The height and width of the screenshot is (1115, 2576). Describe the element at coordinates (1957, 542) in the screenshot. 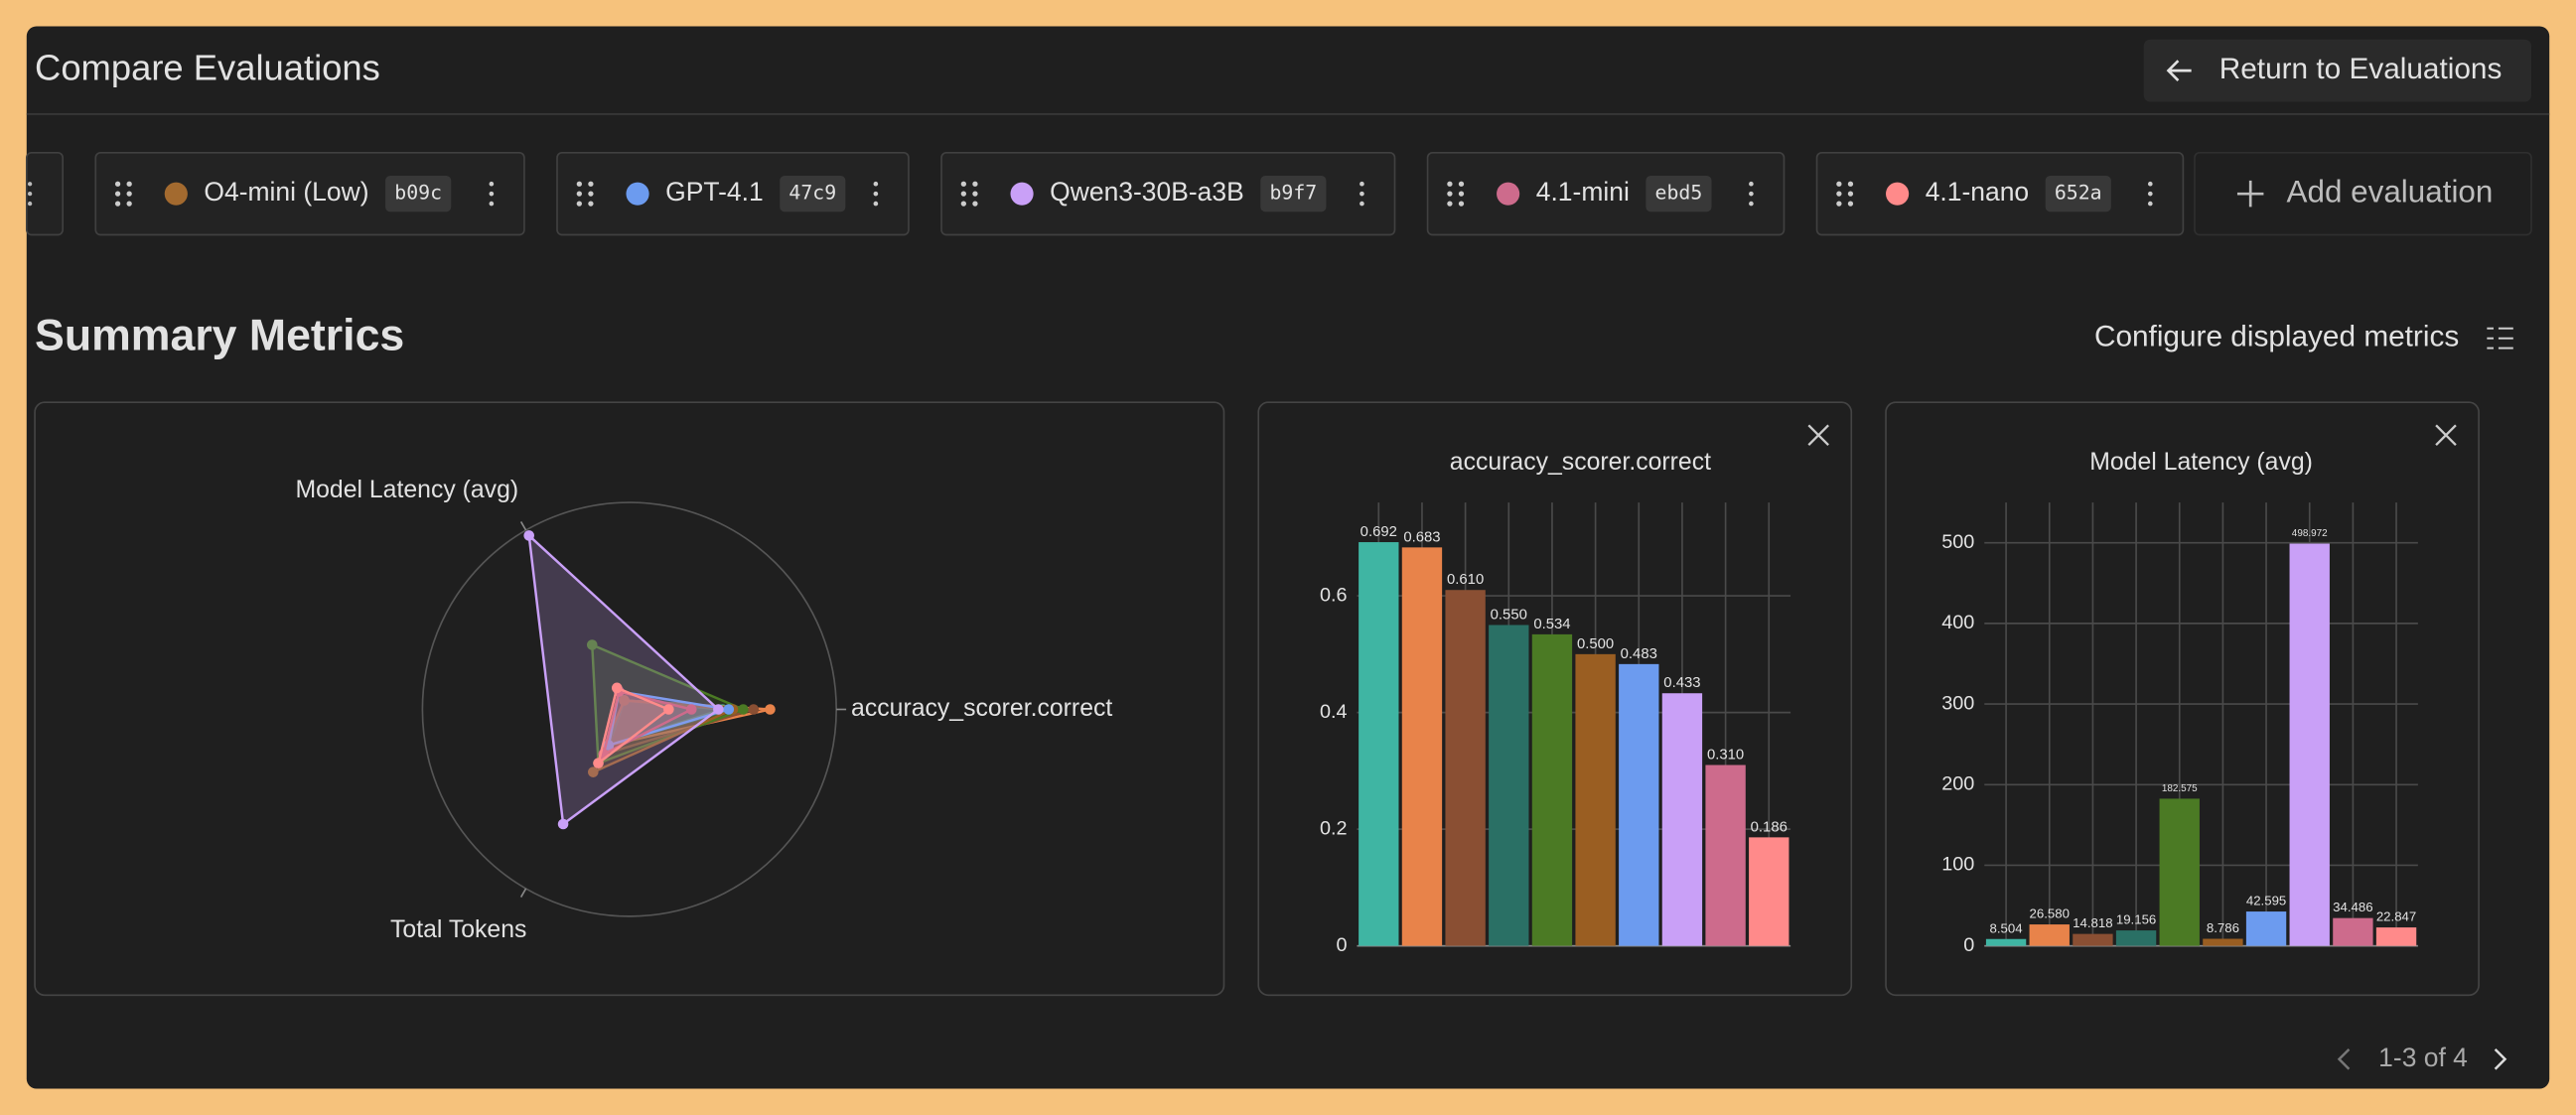

I see `y-tick-label: 500` at that location.